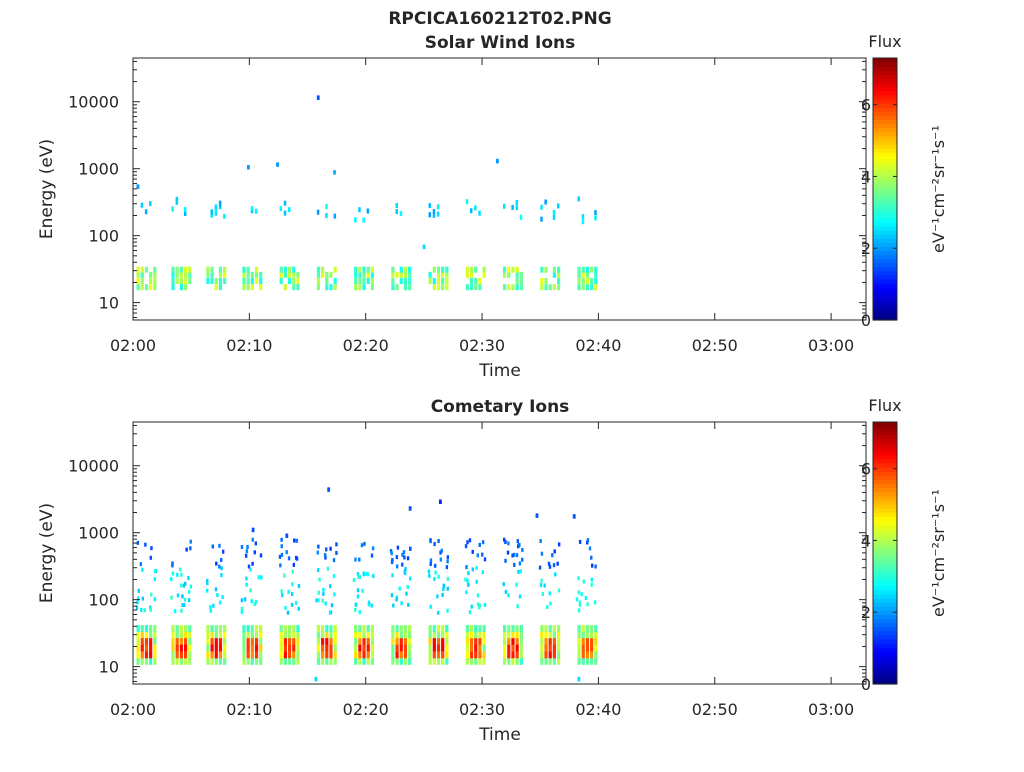 This screenshot has width=1024, height=772. Describe the element at coordinates (866, 612) in the screenshot. I see `colorbar-tick-label: 2` at that location.